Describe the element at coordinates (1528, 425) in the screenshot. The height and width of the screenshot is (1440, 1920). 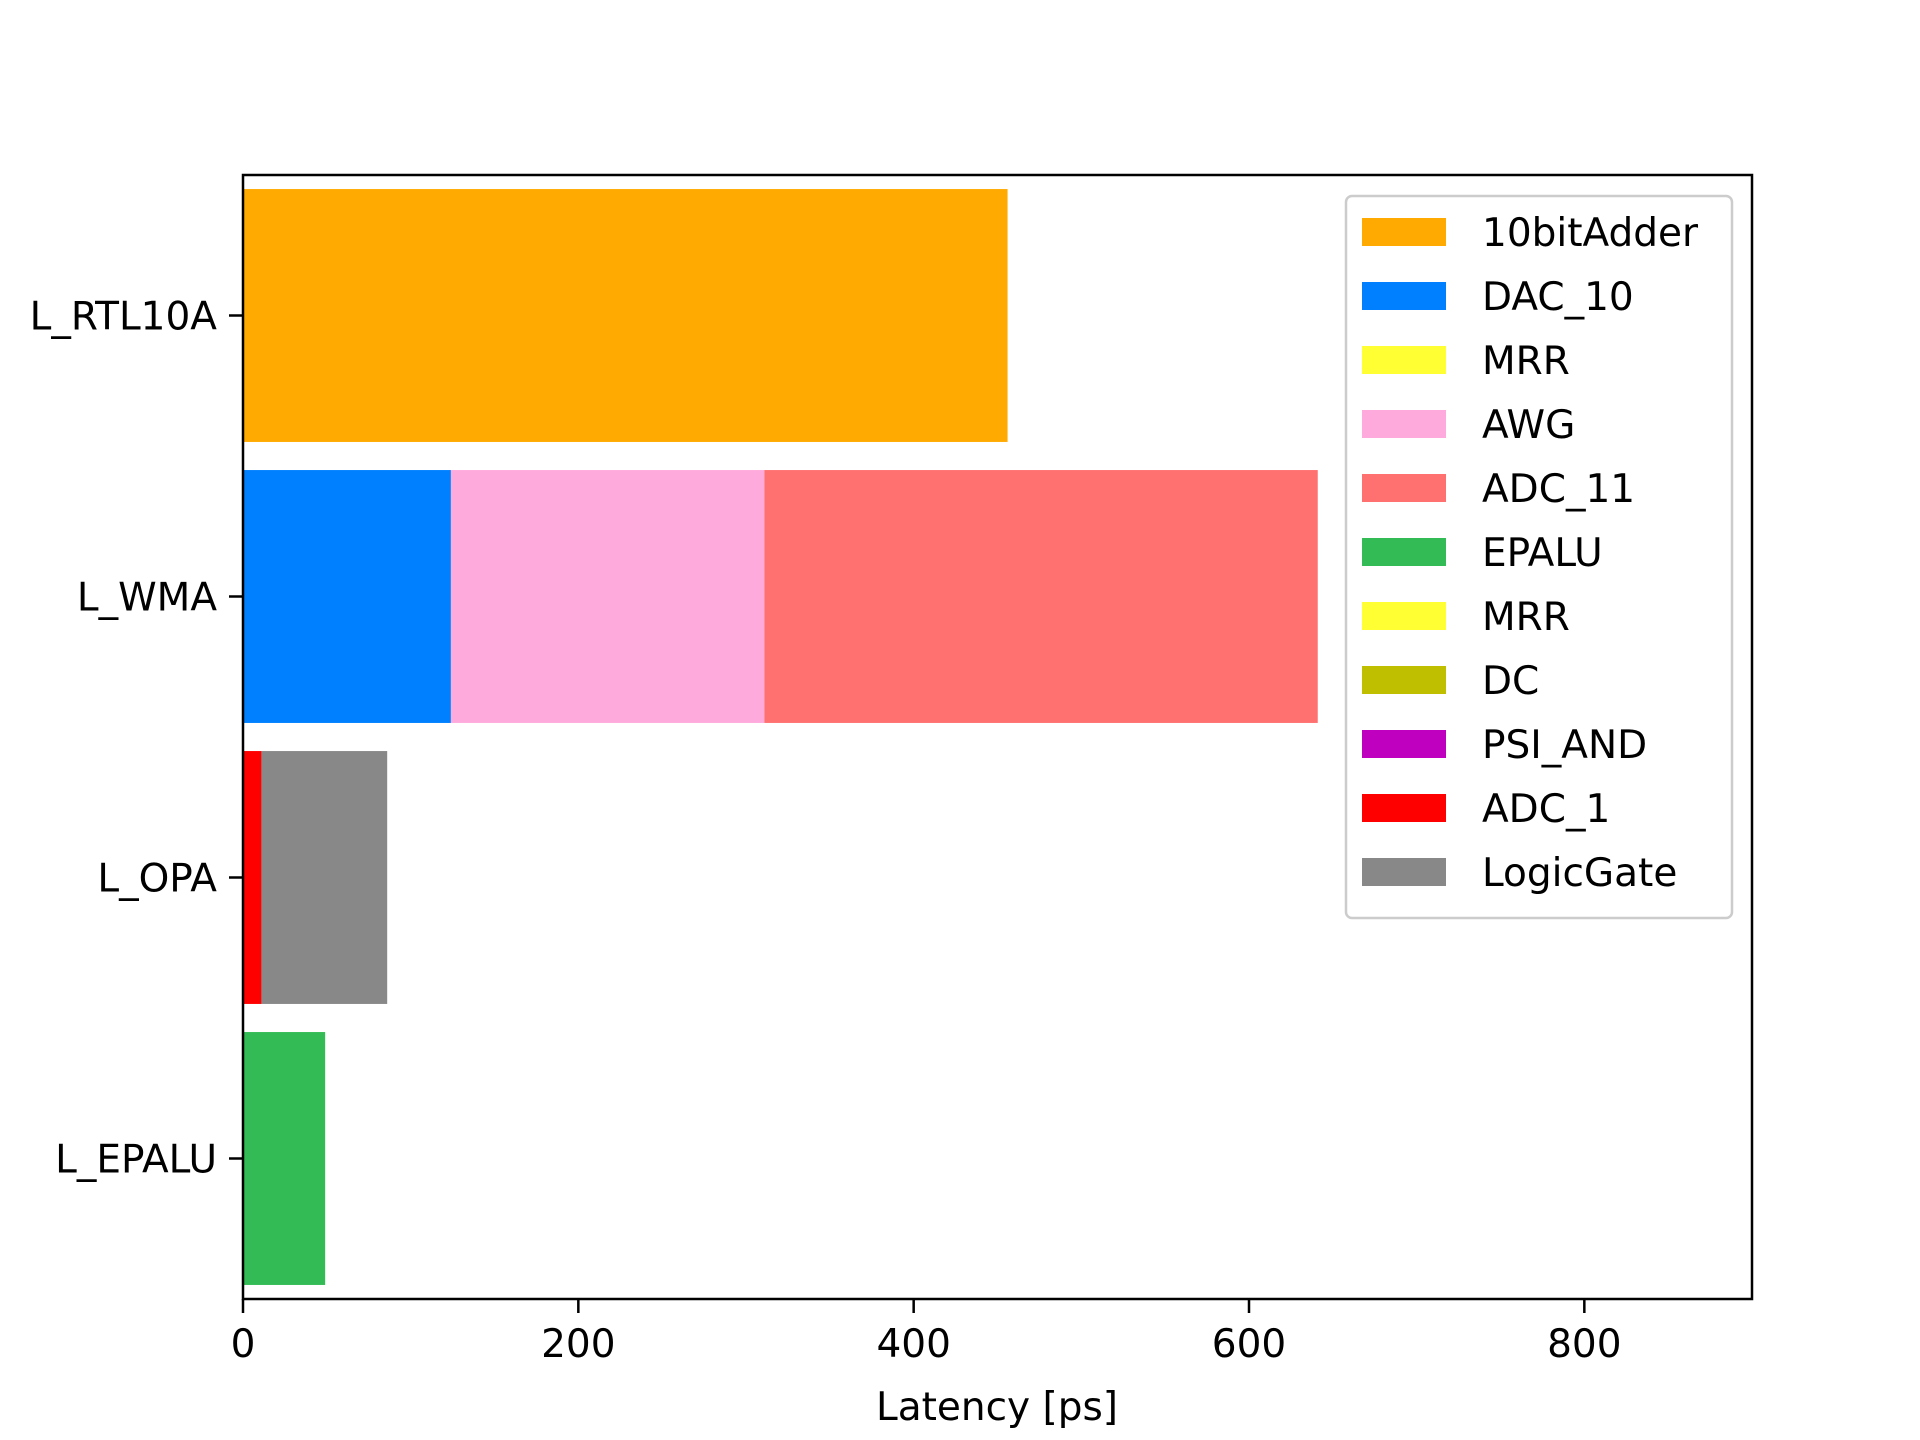
I see `legend-label-awg-3: AWG` at that location.